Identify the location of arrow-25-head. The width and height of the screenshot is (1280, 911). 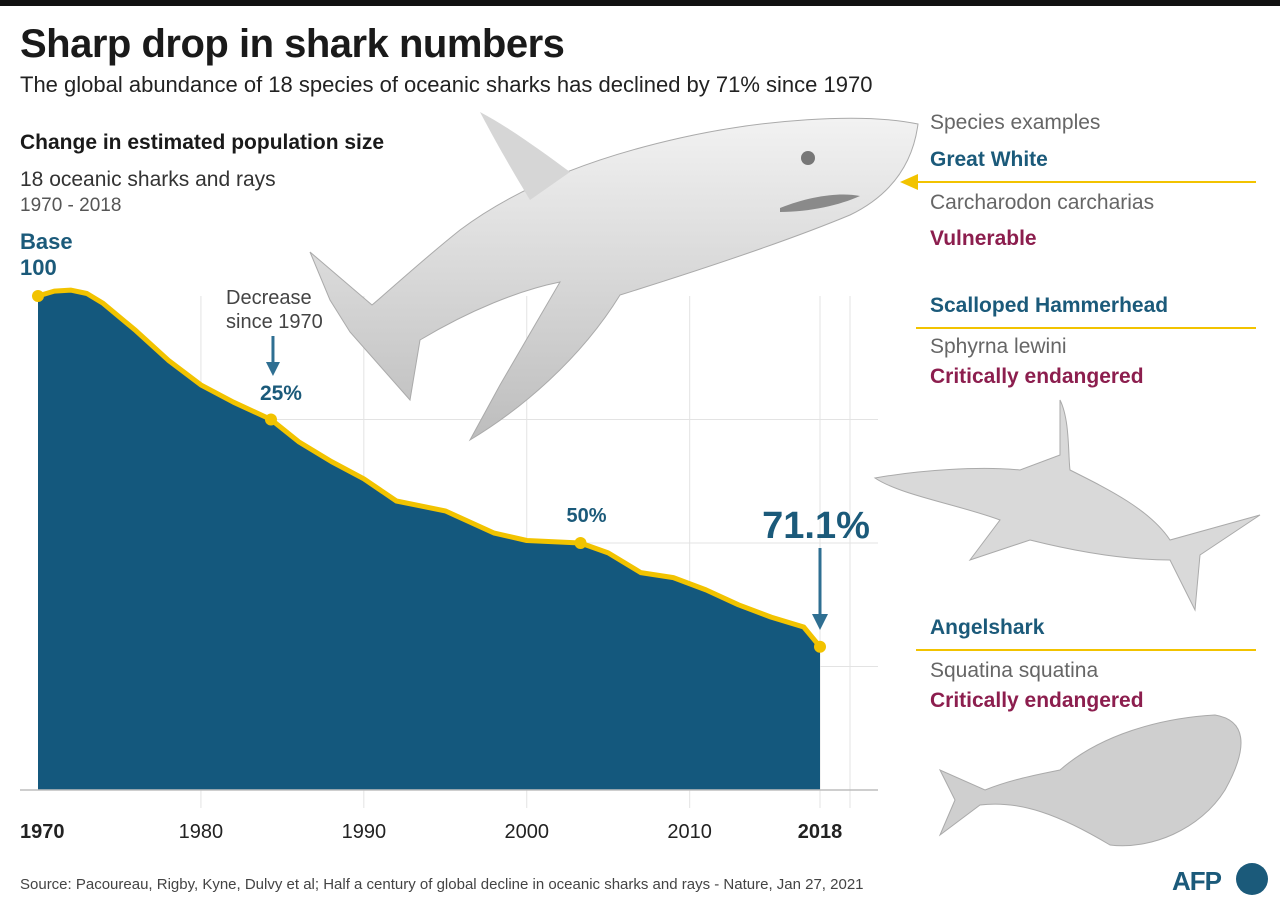
(272, 369).